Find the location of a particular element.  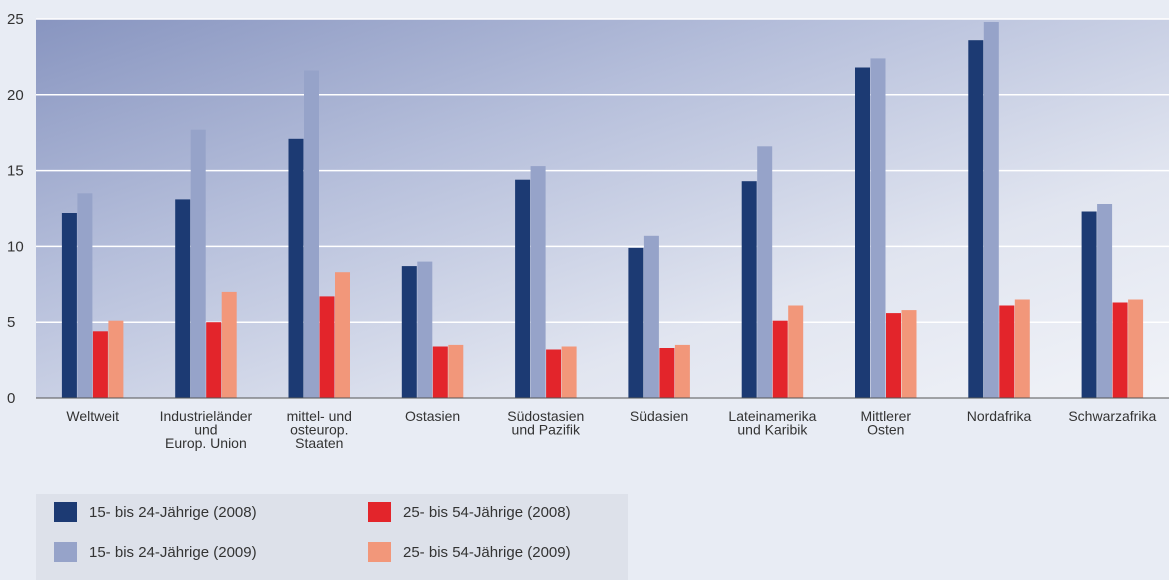

x-category-label: Lateinamerika und Karibik is located at coordinates (772, 423).